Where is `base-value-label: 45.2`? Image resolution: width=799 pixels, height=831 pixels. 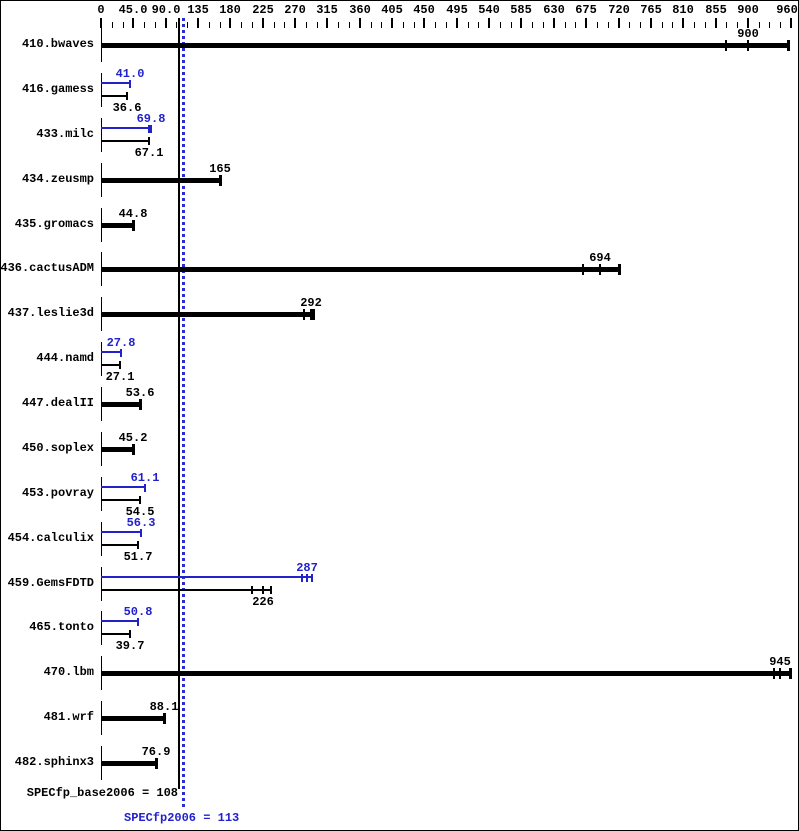 base-value-label: 45.2 is located at coordinates (133, 438).